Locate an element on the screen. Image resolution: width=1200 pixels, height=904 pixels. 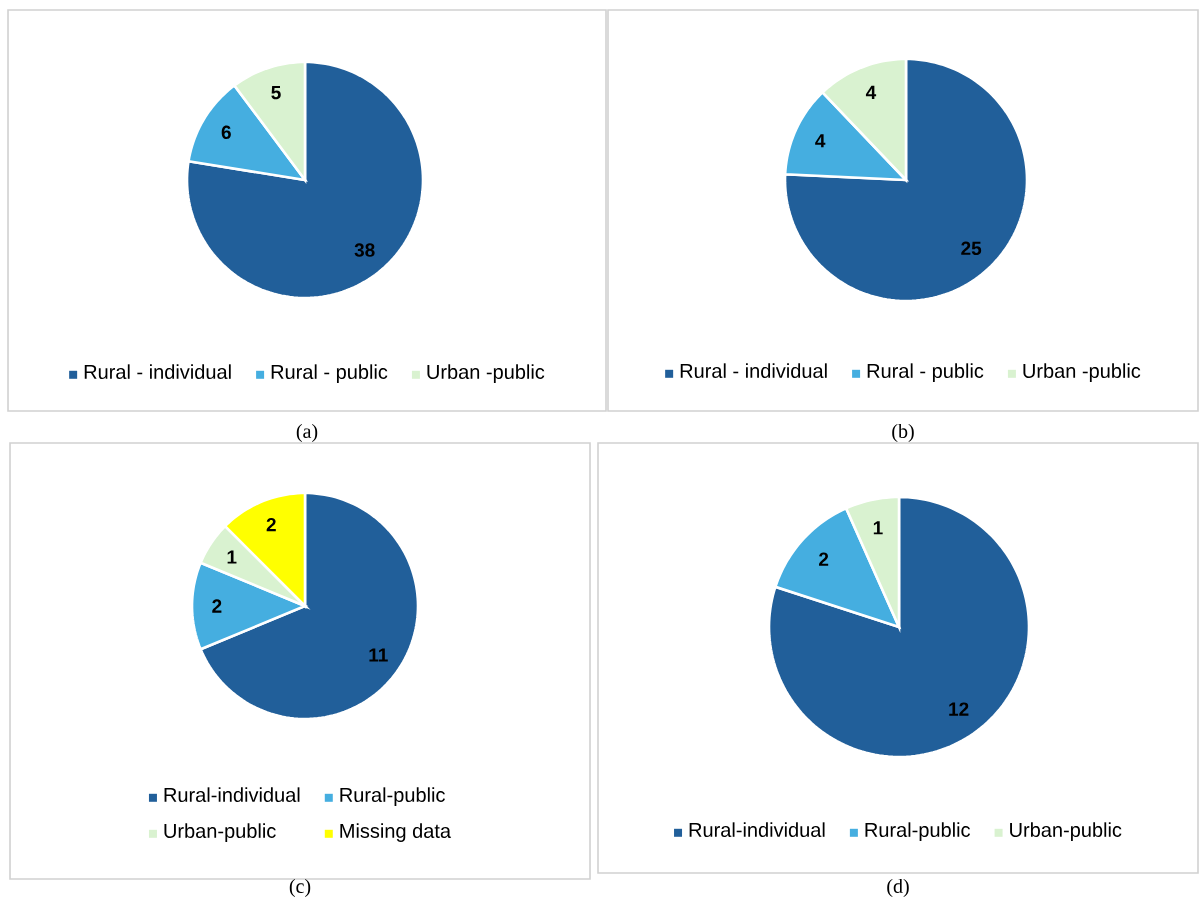
data-label: 5 is located at coordinates (276, 93).